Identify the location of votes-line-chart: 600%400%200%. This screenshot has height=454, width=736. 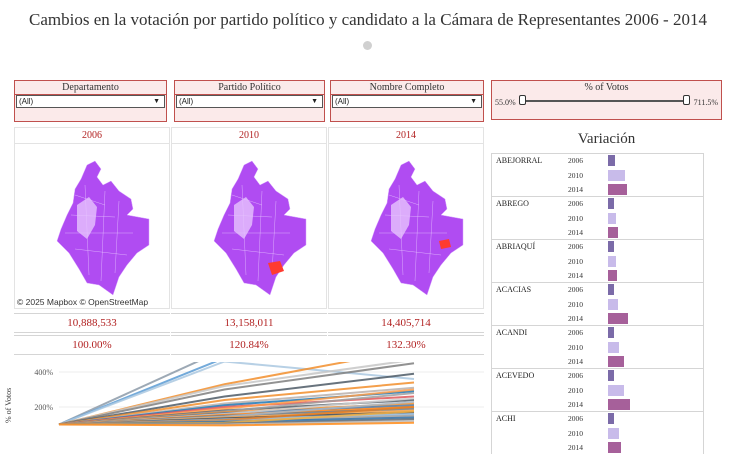
(249, 408).